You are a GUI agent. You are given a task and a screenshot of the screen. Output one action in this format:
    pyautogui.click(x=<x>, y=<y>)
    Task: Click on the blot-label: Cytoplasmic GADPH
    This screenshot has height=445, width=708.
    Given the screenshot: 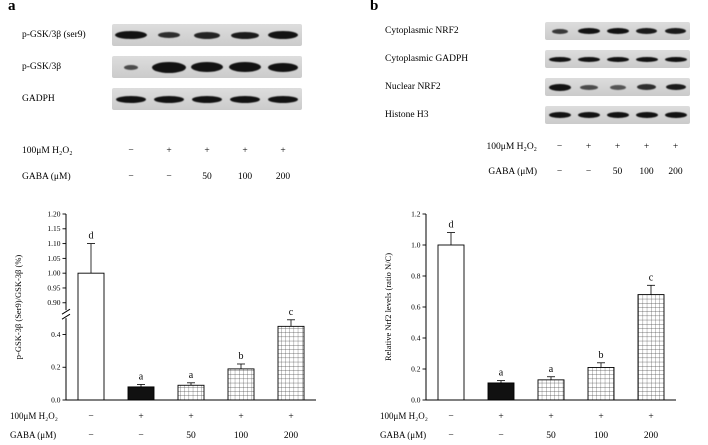 What is the action you would take?
    pyautogui.click(x=427, y=59)
    